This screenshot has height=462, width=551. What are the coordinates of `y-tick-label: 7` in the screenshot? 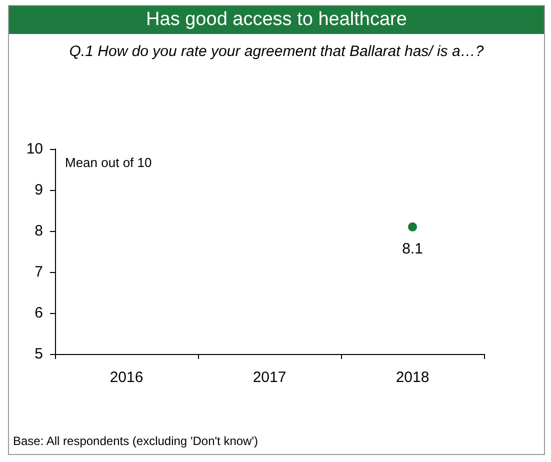 It's located at (38, 272).